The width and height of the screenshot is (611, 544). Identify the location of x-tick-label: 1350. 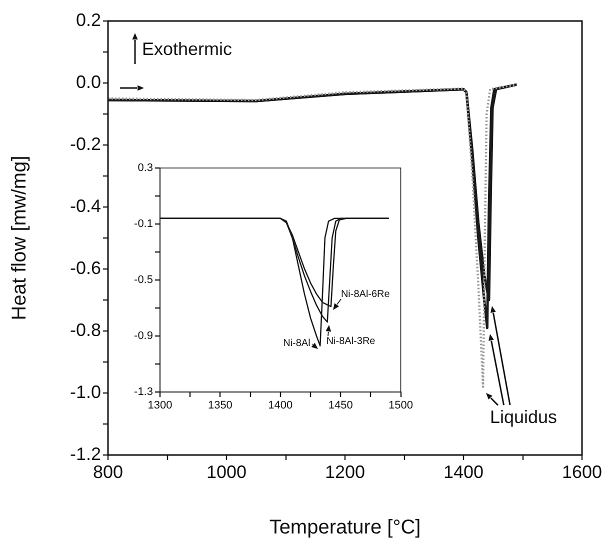
(220, 406).